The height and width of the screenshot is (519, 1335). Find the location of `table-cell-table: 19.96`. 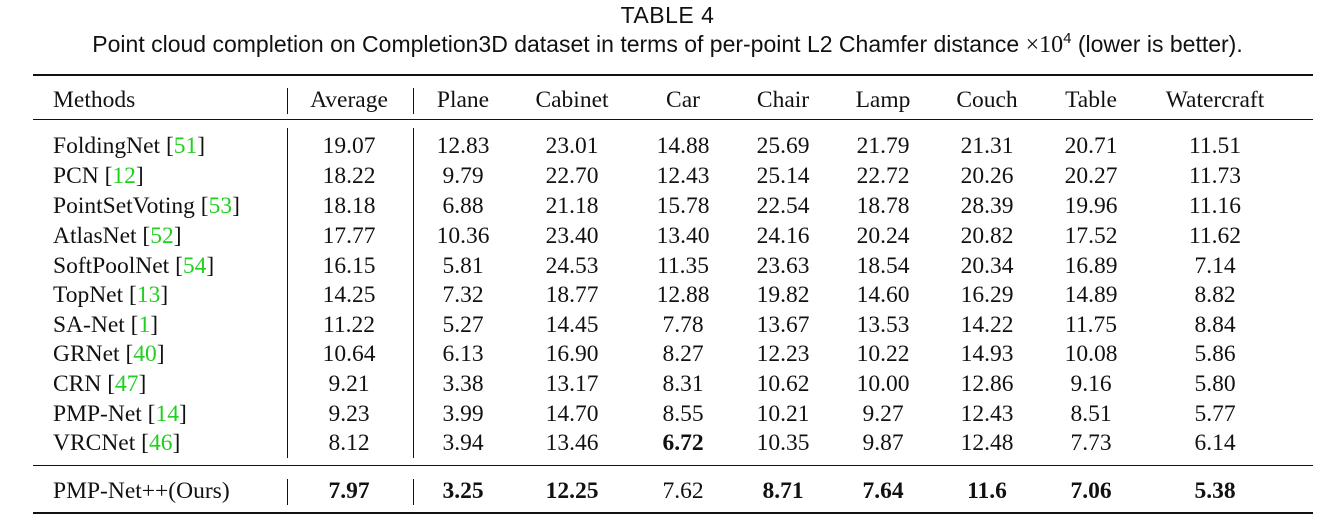

table-cell-table: 19.96 is located at coordinates (1091, 206).